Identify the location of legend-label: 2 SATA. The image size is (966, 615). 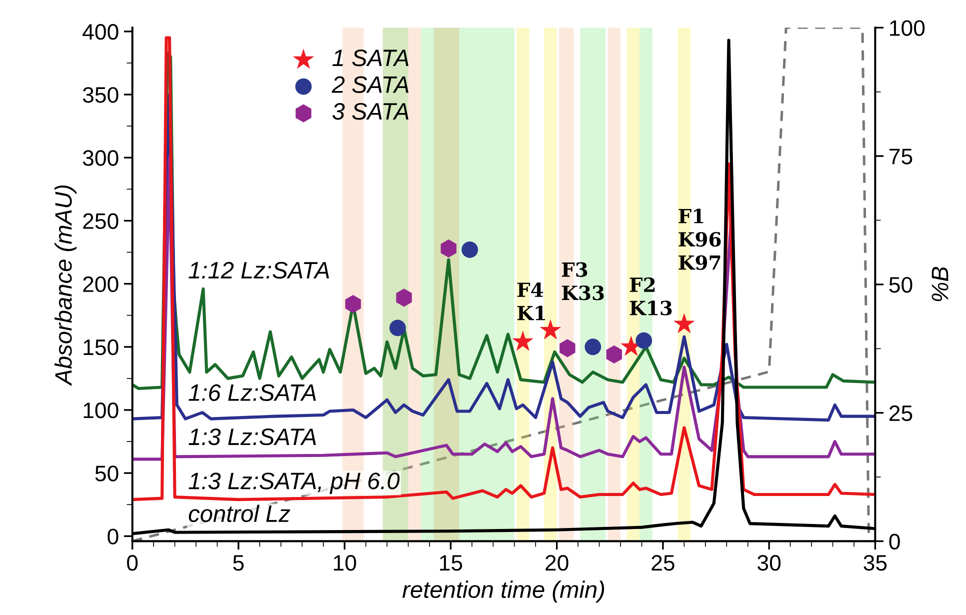
(370, 84).